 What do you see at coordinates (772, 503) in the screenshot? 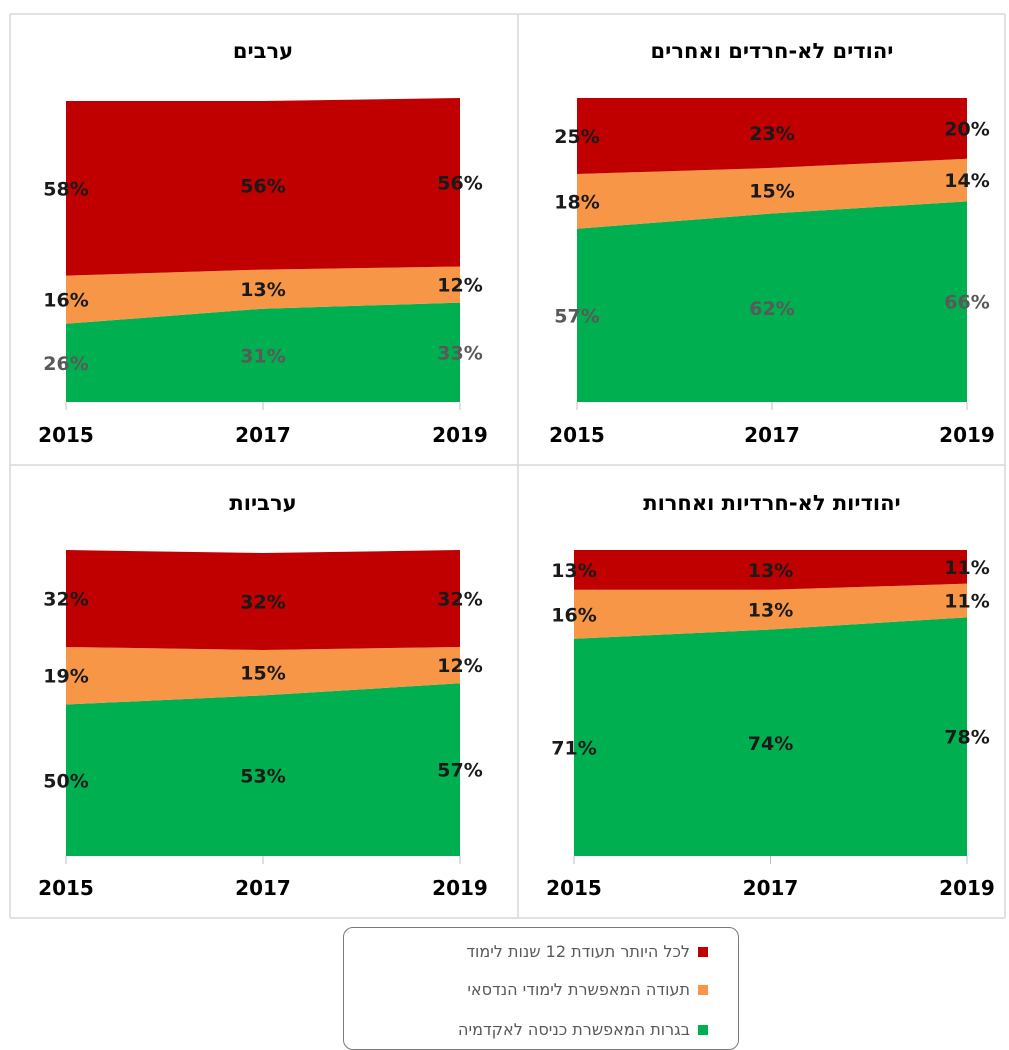
I see `chart-title: יהודיות לא-חרדיות ואחרות` at bounding box center [772, 503].